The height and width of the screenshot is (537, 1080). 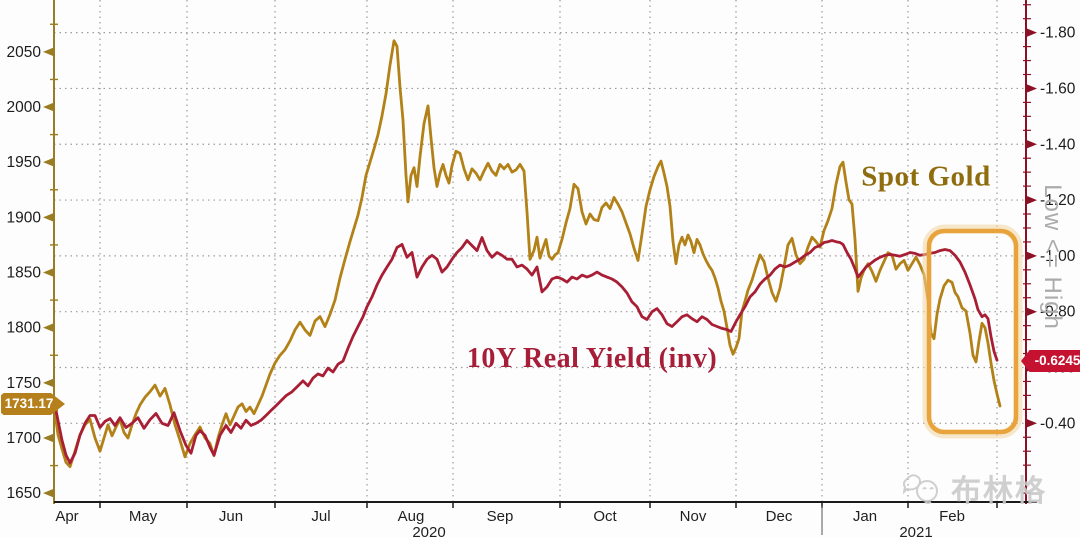 What do you see at coordinates (429, 530) in the screenshot?
I see `year-label-2020: 2020` at bounding box center [429, 530].